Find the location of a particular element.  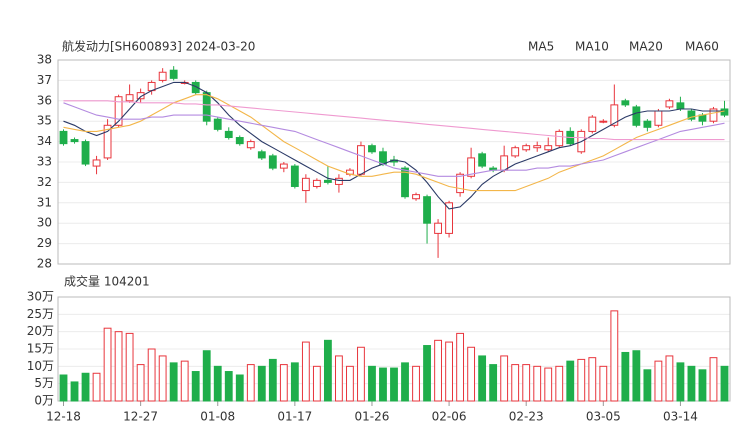

x-tick-label: 02-23 is located at coordinates (526, 417).